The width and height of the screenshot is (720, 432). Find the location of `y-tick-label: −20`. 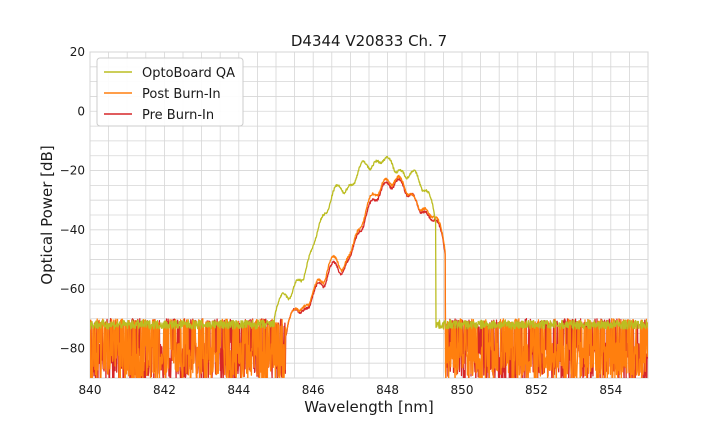

y-tick-label: −20 is located at coordinates (72, 171).